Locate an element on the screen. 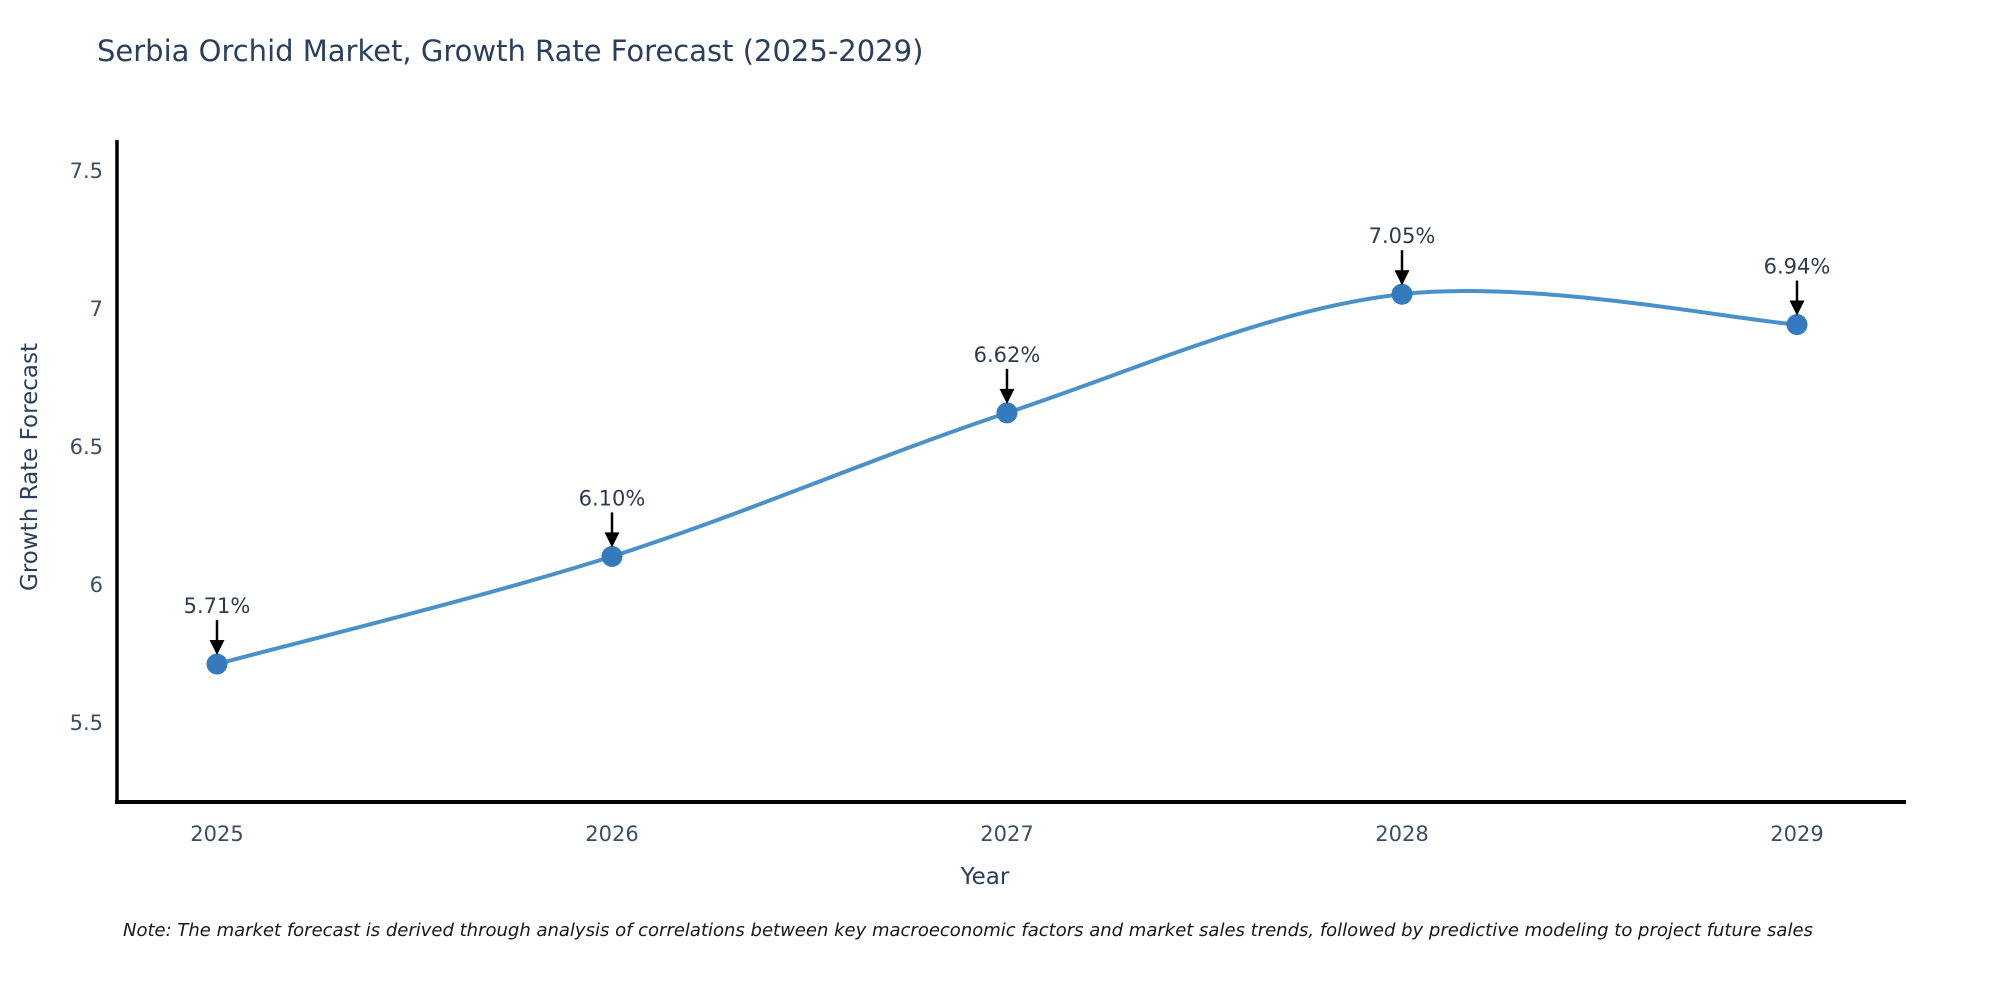 This screenshot has height=1000, width=2000. point-label: 6.94% is located at coordinates (1797, 267).